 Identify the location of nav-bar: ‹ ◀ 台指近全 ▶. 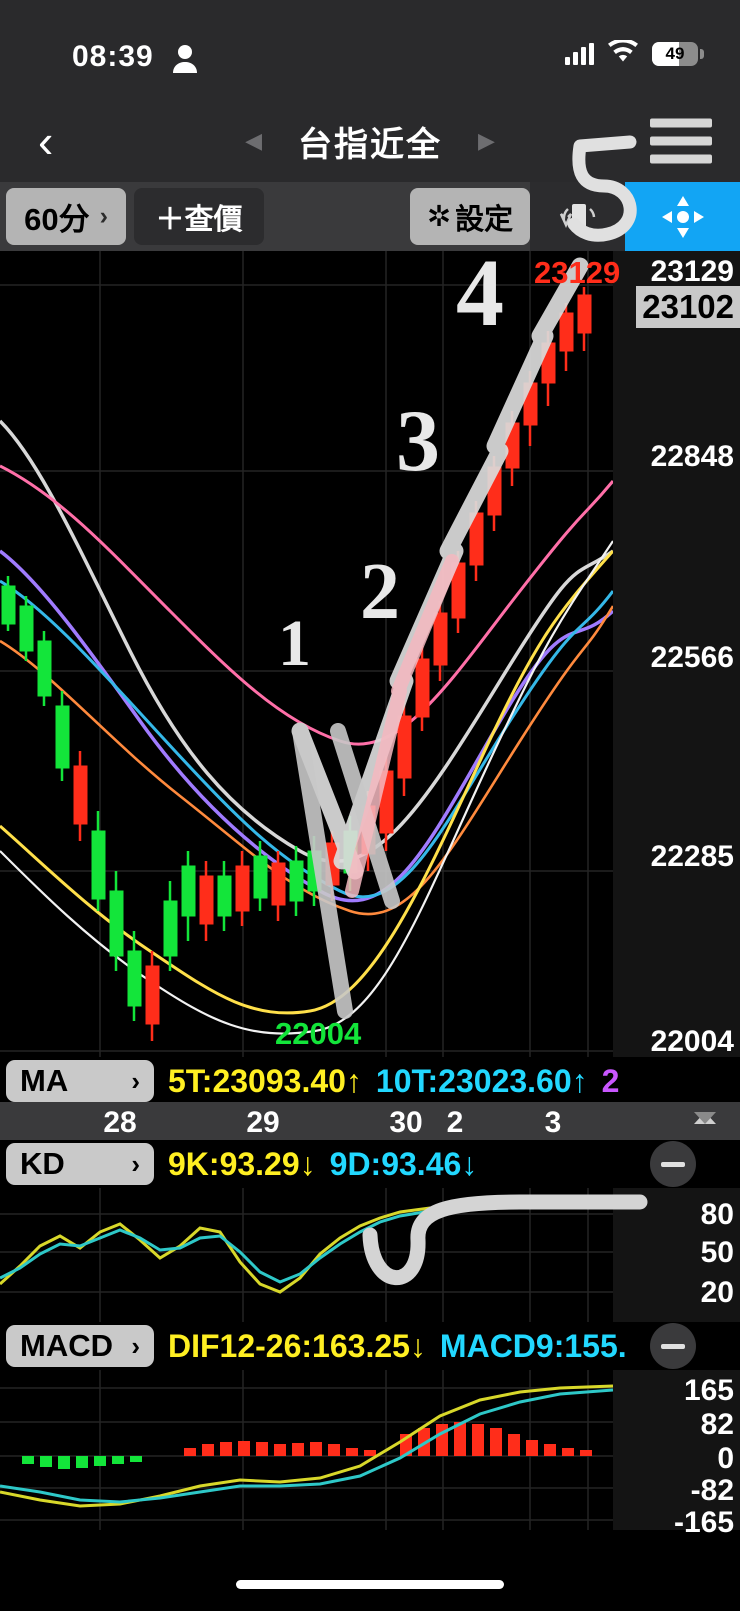
(370, 141).